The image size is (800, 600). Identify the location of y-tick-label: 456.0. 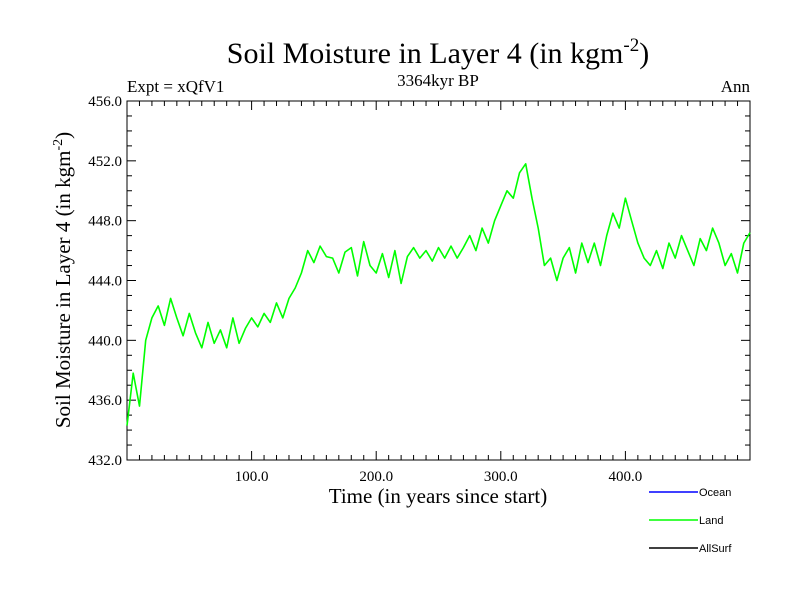
(105, 102).